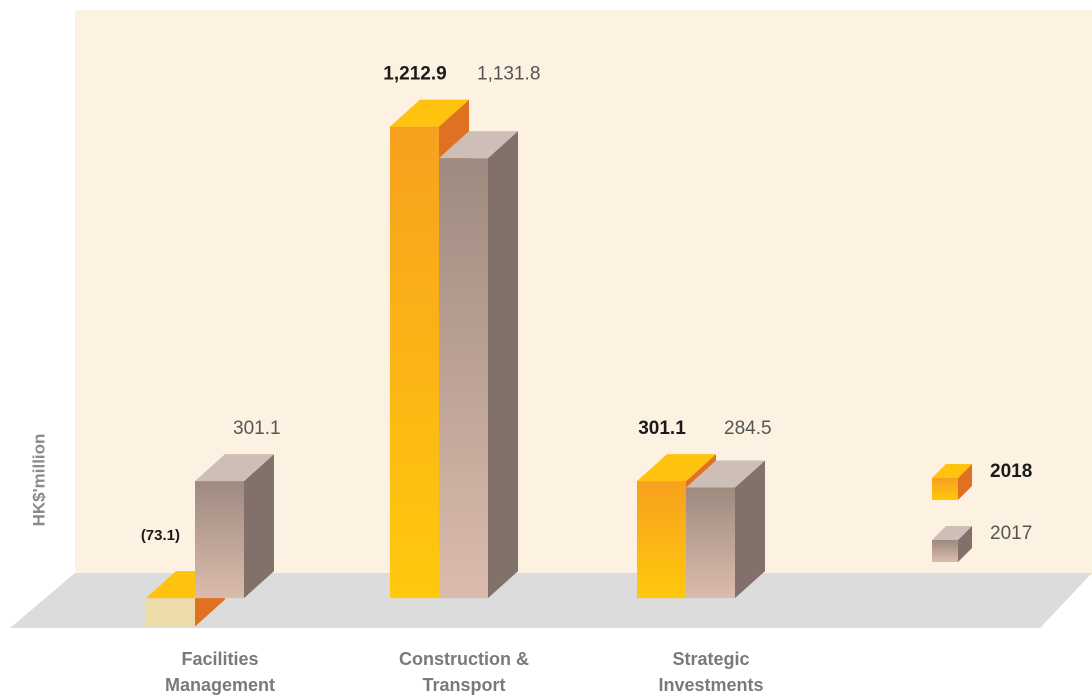 The width and height of the screenshot is (1092, 697). What do you see at coordinates (220, 672) in the screenshot?
I see `x-tick-label: Facilities Management` at bounding box center [220, 672].